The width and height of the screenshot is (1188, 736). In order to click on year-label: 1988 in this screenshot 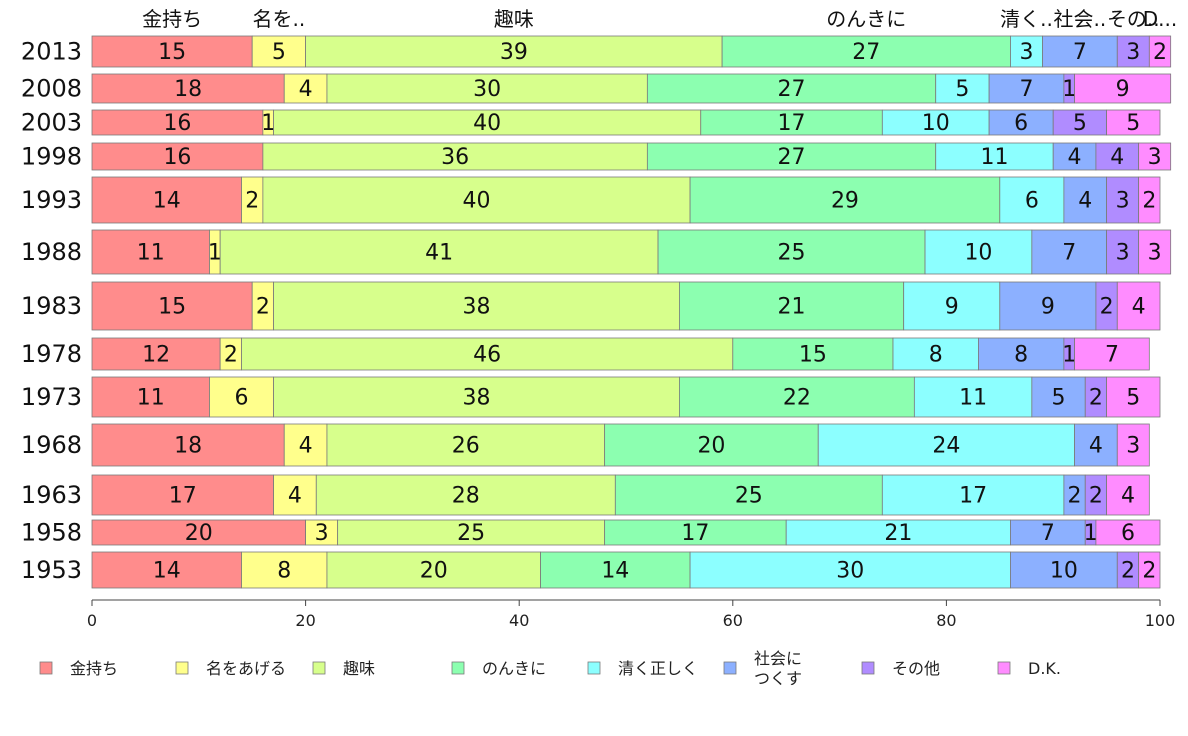, I will do `click(51, 252)`.